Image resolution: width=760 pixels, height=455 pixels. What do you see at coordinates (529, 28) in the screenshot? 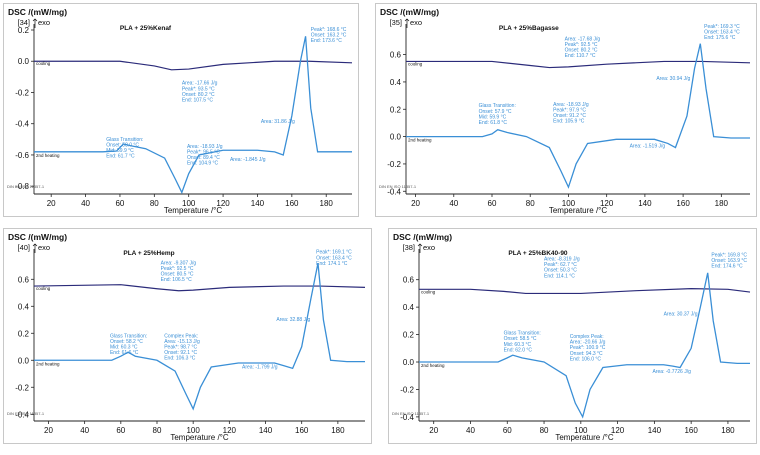
I see `sample-title: PLA + 25%Bagasse` at bounding box center [529, 28].